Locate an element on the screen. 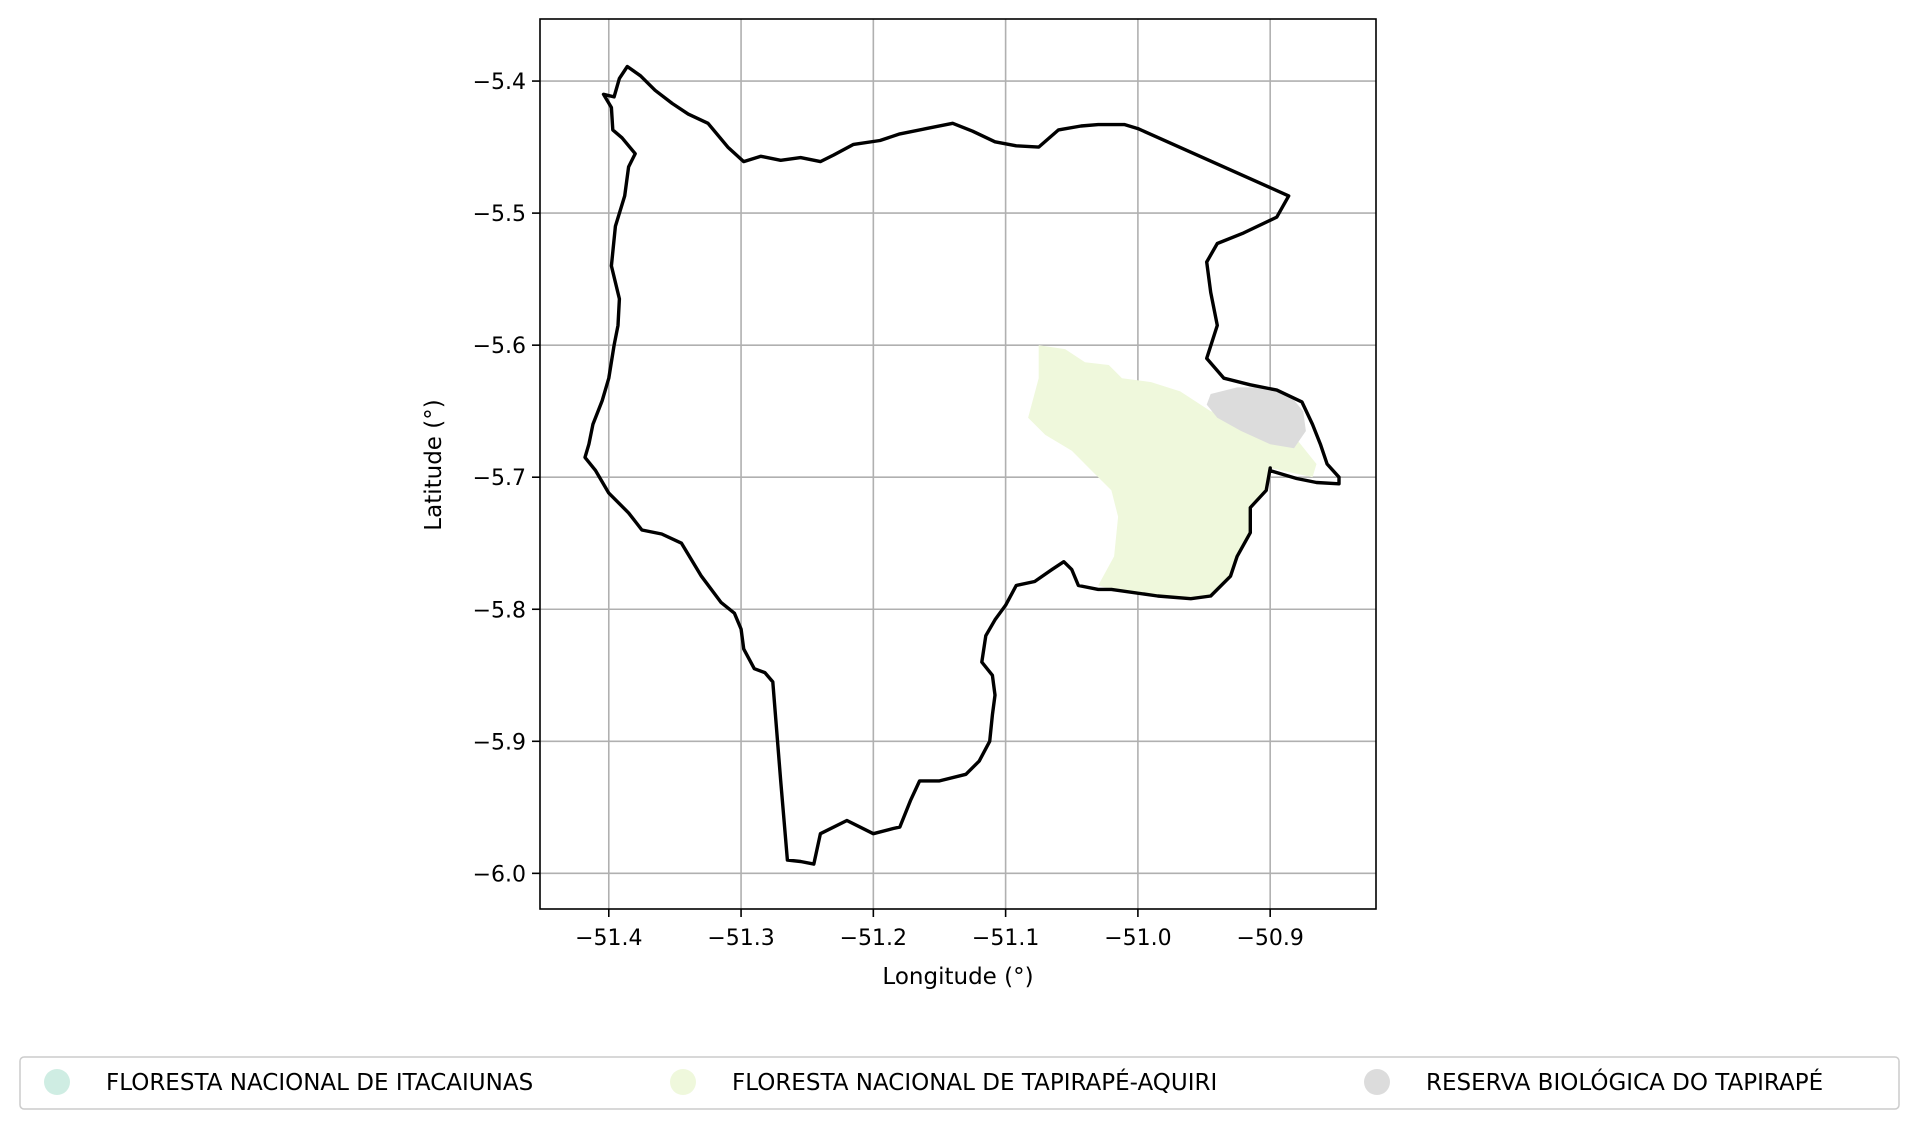 The image size is (1908, 1121). y-tick-label: −5.7 is located at coordinates (499, 478).